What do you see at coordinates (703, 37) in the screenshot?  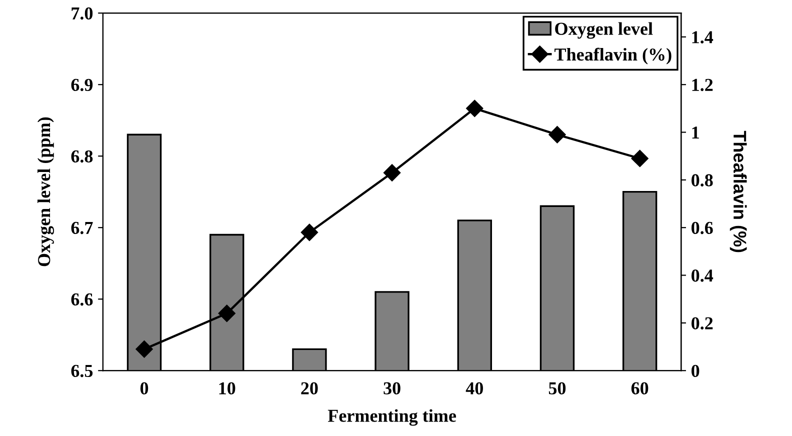 I see `y2-tick-label: 1.4` at bounding box center [703, 37].